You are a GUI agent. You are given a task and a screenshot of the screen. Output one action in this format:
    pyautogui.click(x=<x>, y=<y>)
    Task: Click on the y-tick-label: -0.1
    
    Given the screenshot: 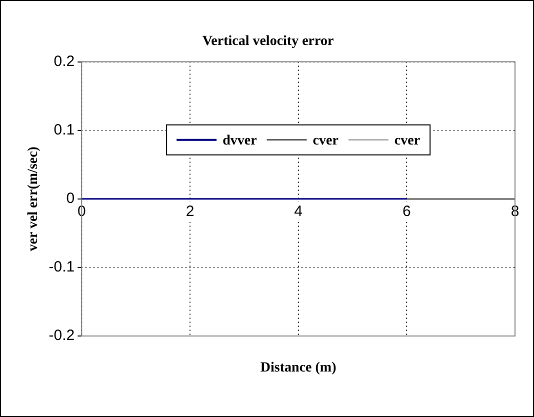 What is the action you would take?
    pyautogui.click(x=61, y=267)
    